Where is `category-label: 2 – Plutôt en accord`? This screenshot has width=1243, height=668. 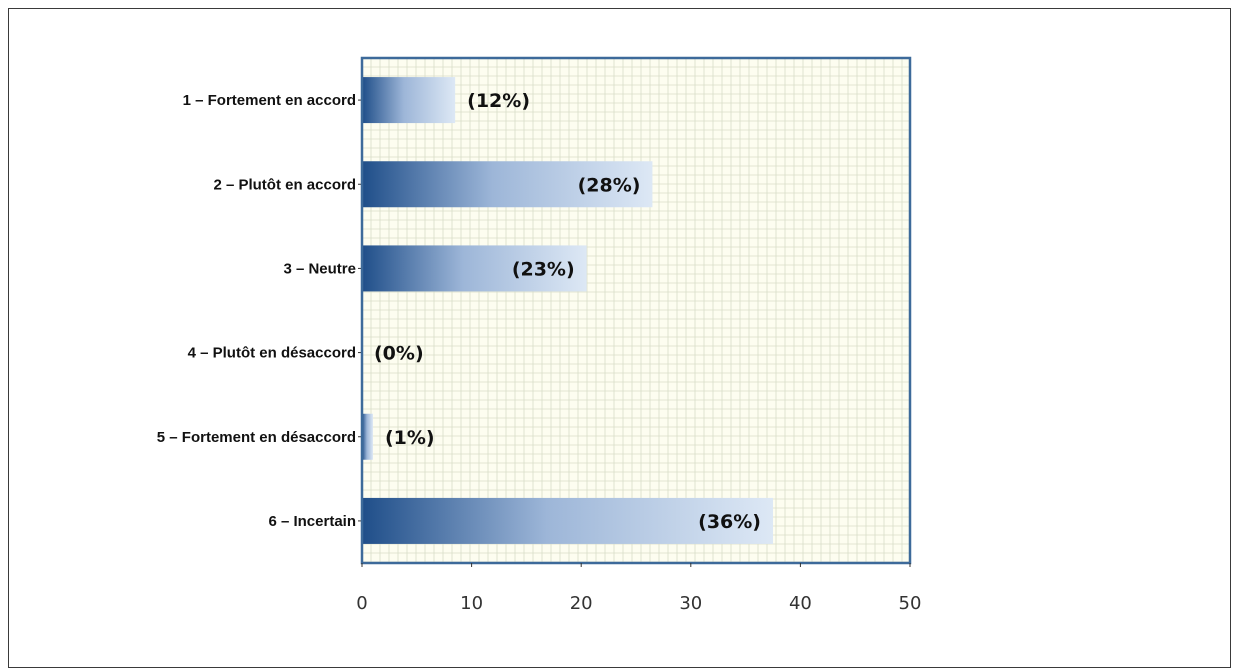
category-label: 2 – Plutôt en accord is located at coordinates (284, 184).